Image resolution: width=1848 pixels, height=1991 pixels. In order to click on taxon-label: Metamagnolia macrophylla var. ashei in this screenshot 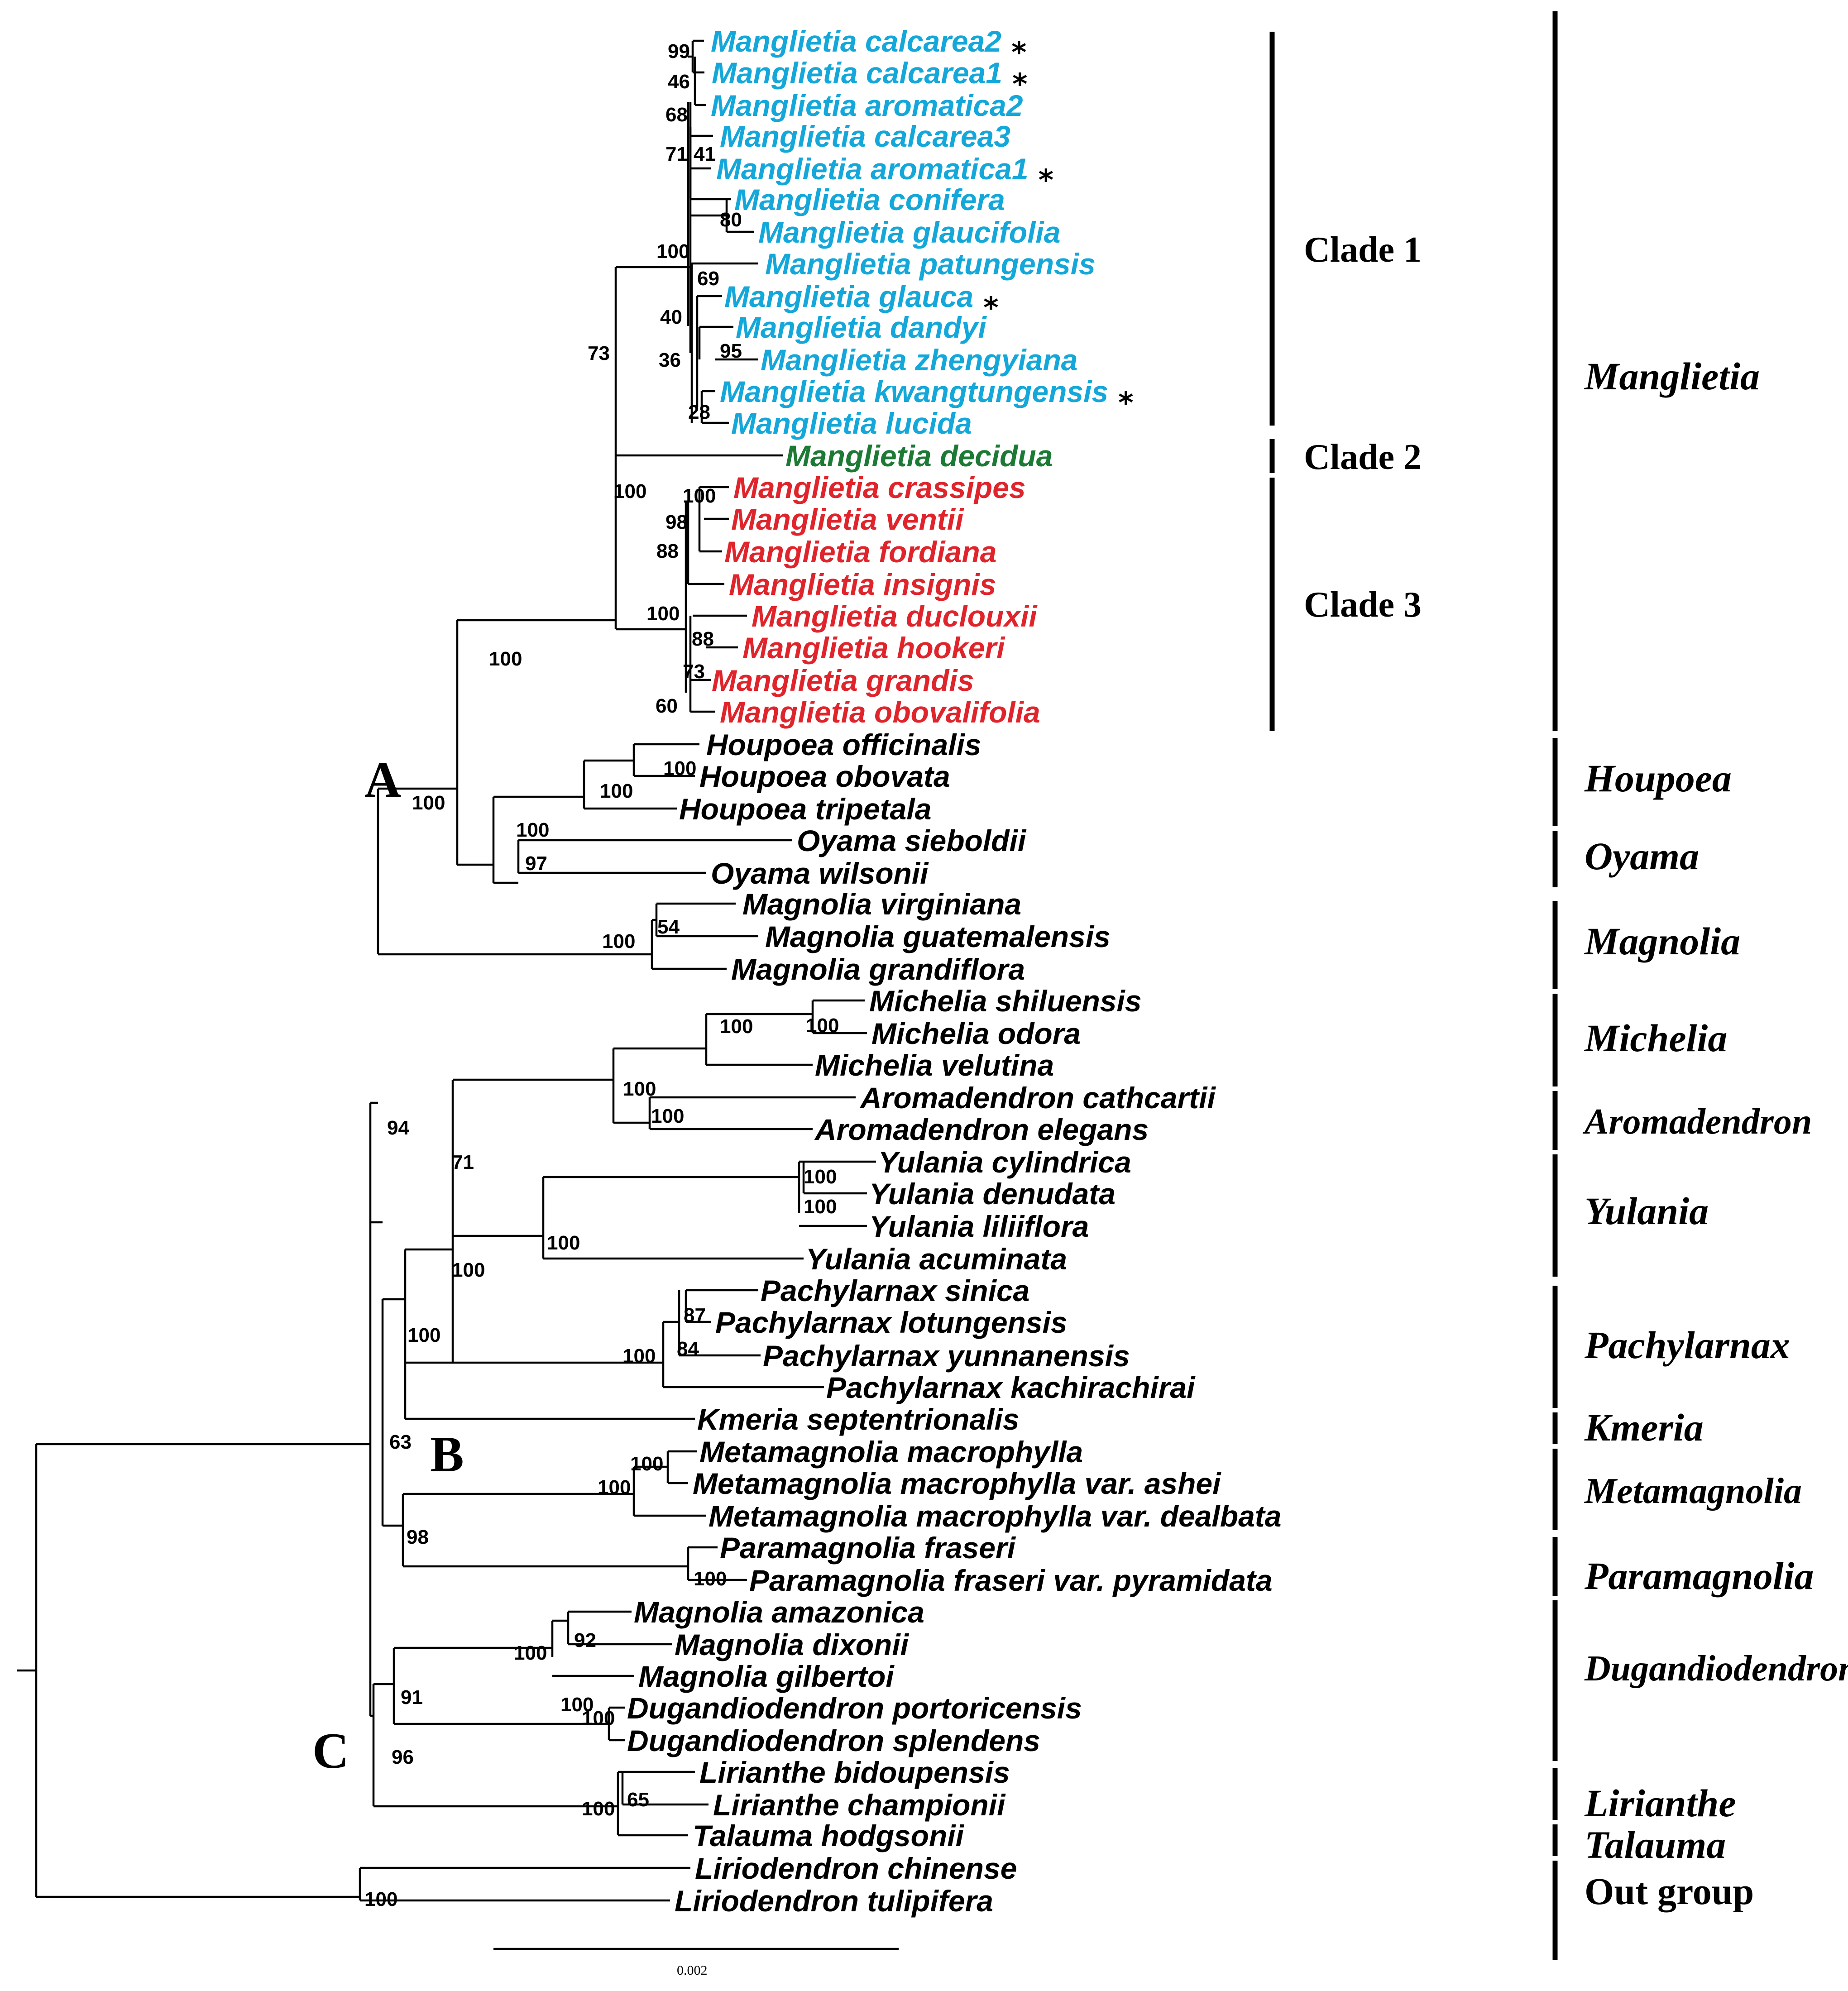, I will do `click(957, 1484)`.